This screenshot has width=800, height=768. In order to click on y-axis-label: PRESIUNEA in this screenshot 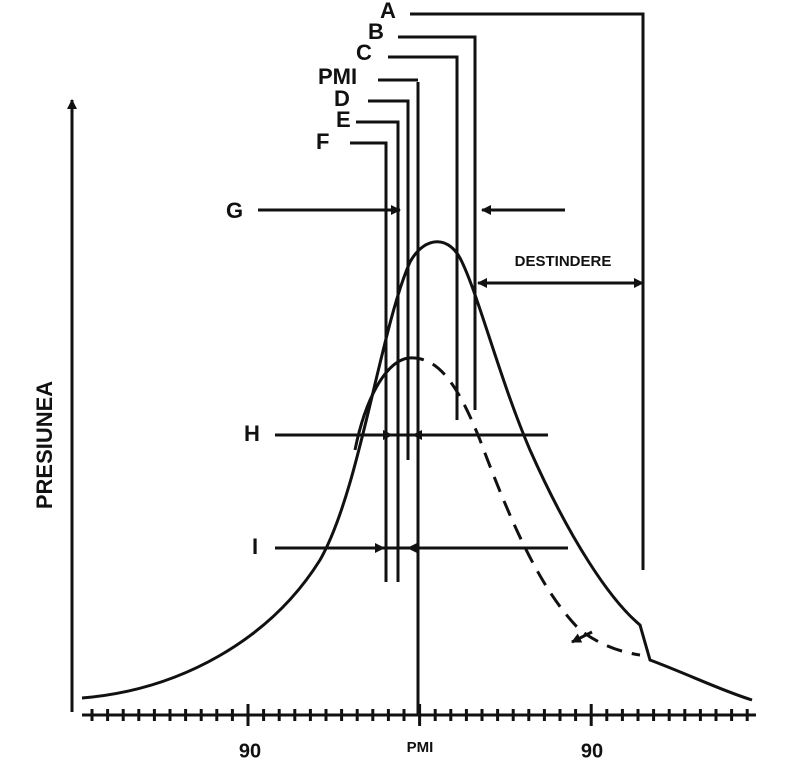, I will do `click(44, 445)`.